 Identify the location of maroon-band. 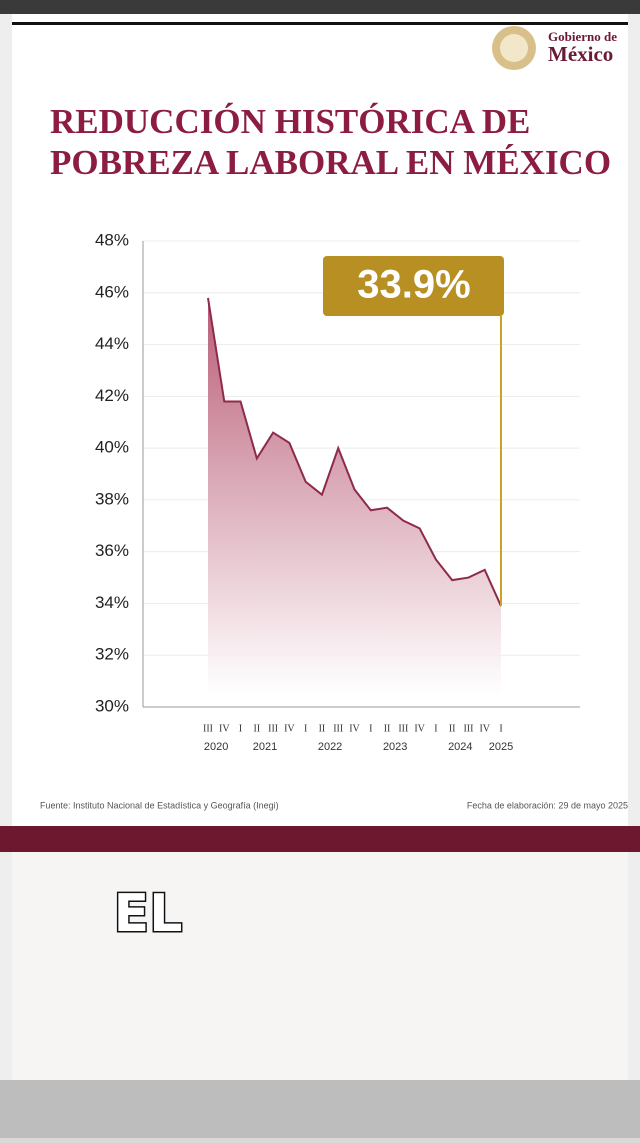
(320, 839).